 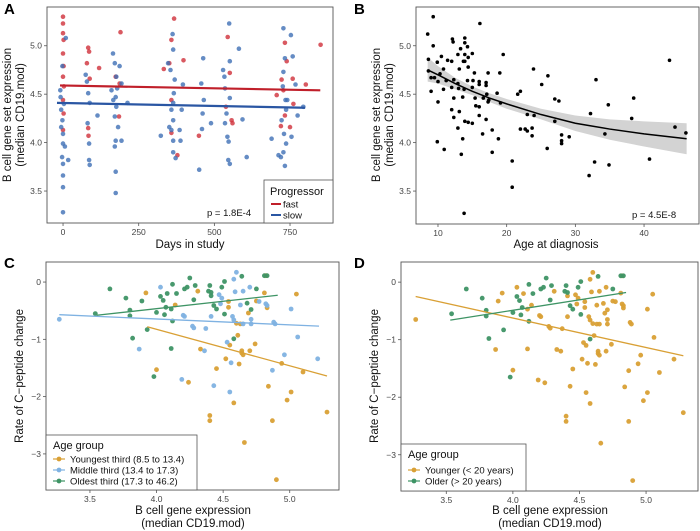 I want to click on x-tick-label: 30, so click(x=576, y=233).